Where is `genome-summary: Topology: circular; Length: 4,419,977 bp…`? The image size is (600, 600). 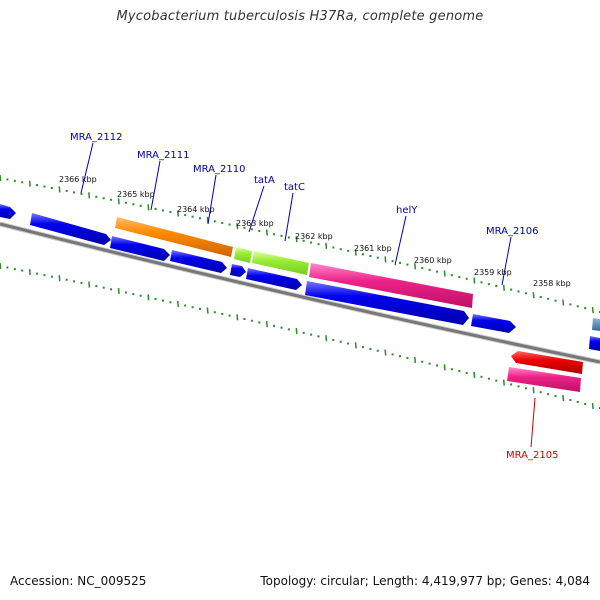
genome-summary: Topology: circular; Length: 4,419,977 bp… is located at coordinates (425, 581).